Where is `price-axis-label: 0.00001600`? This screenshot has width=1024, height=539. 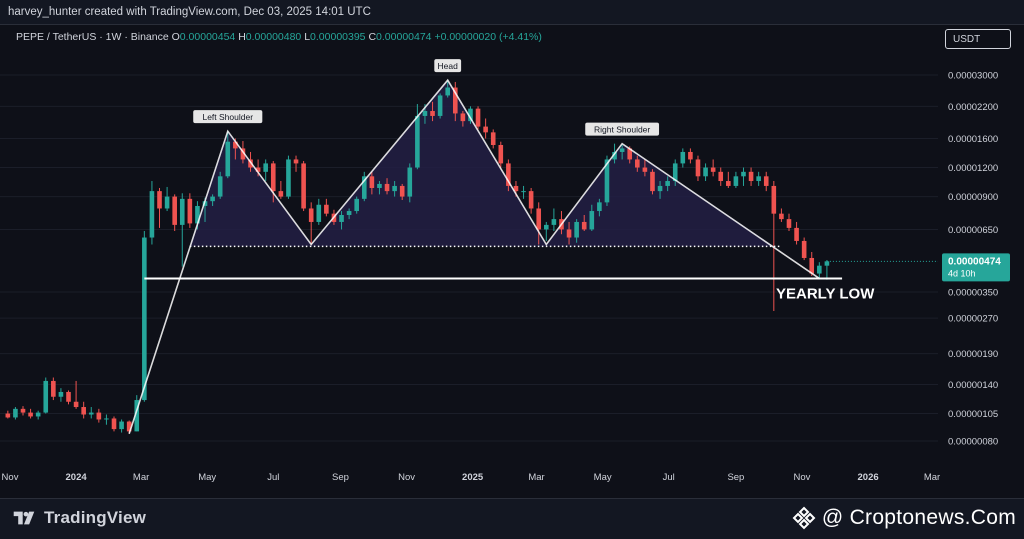 price-axis-label: 0.00001600 is located at coordinates (973, 139).